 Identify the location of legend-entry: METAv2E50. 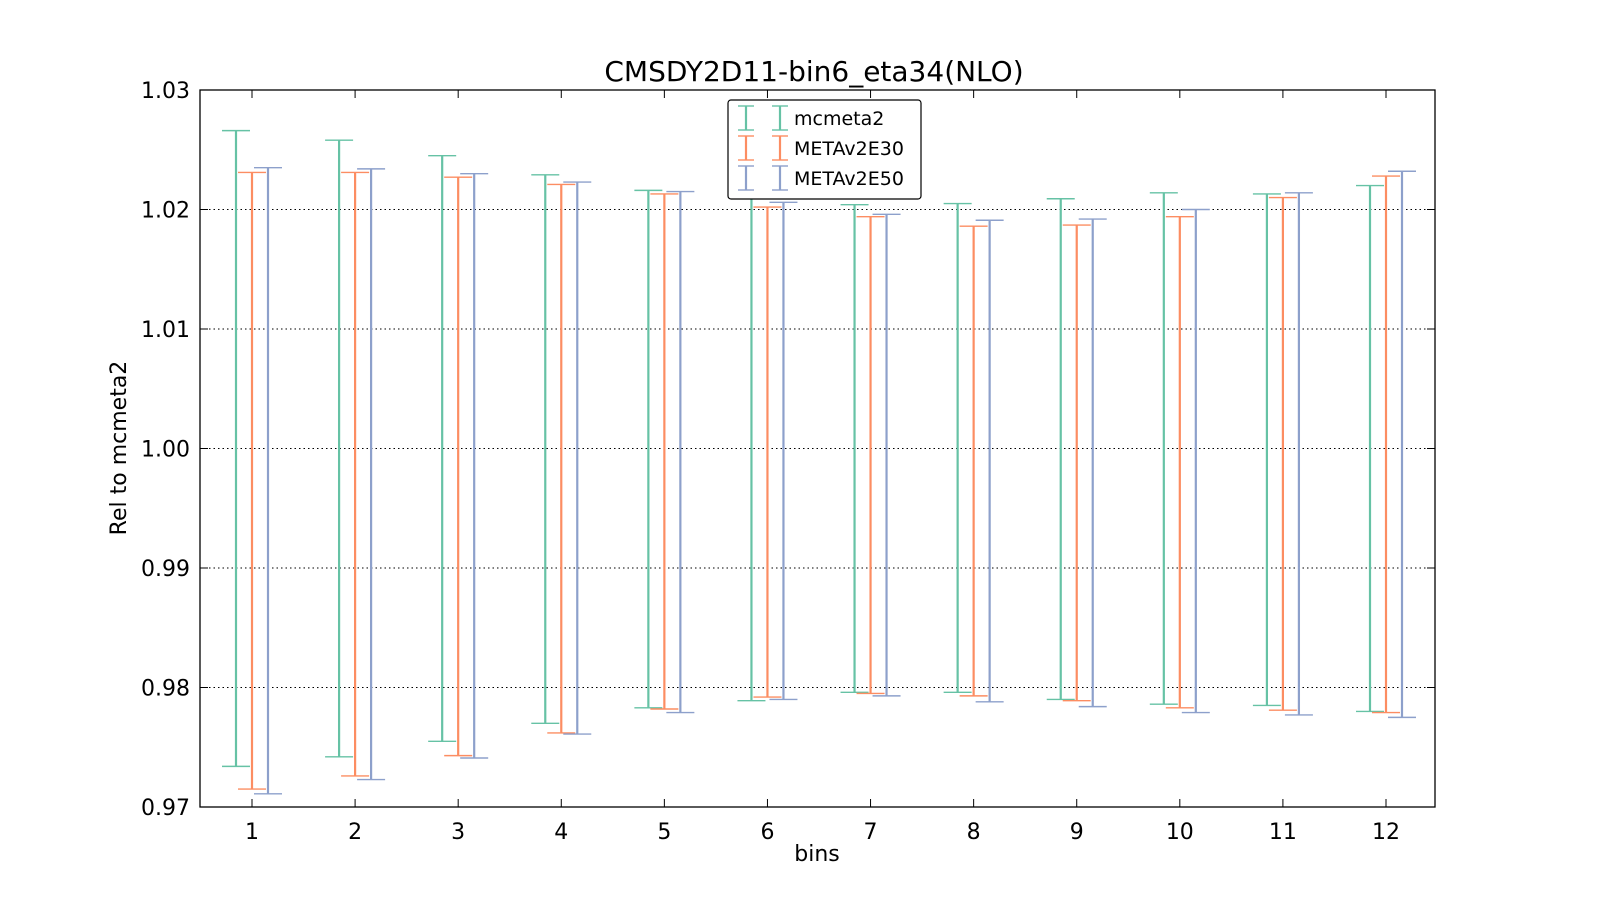
(821, 178).